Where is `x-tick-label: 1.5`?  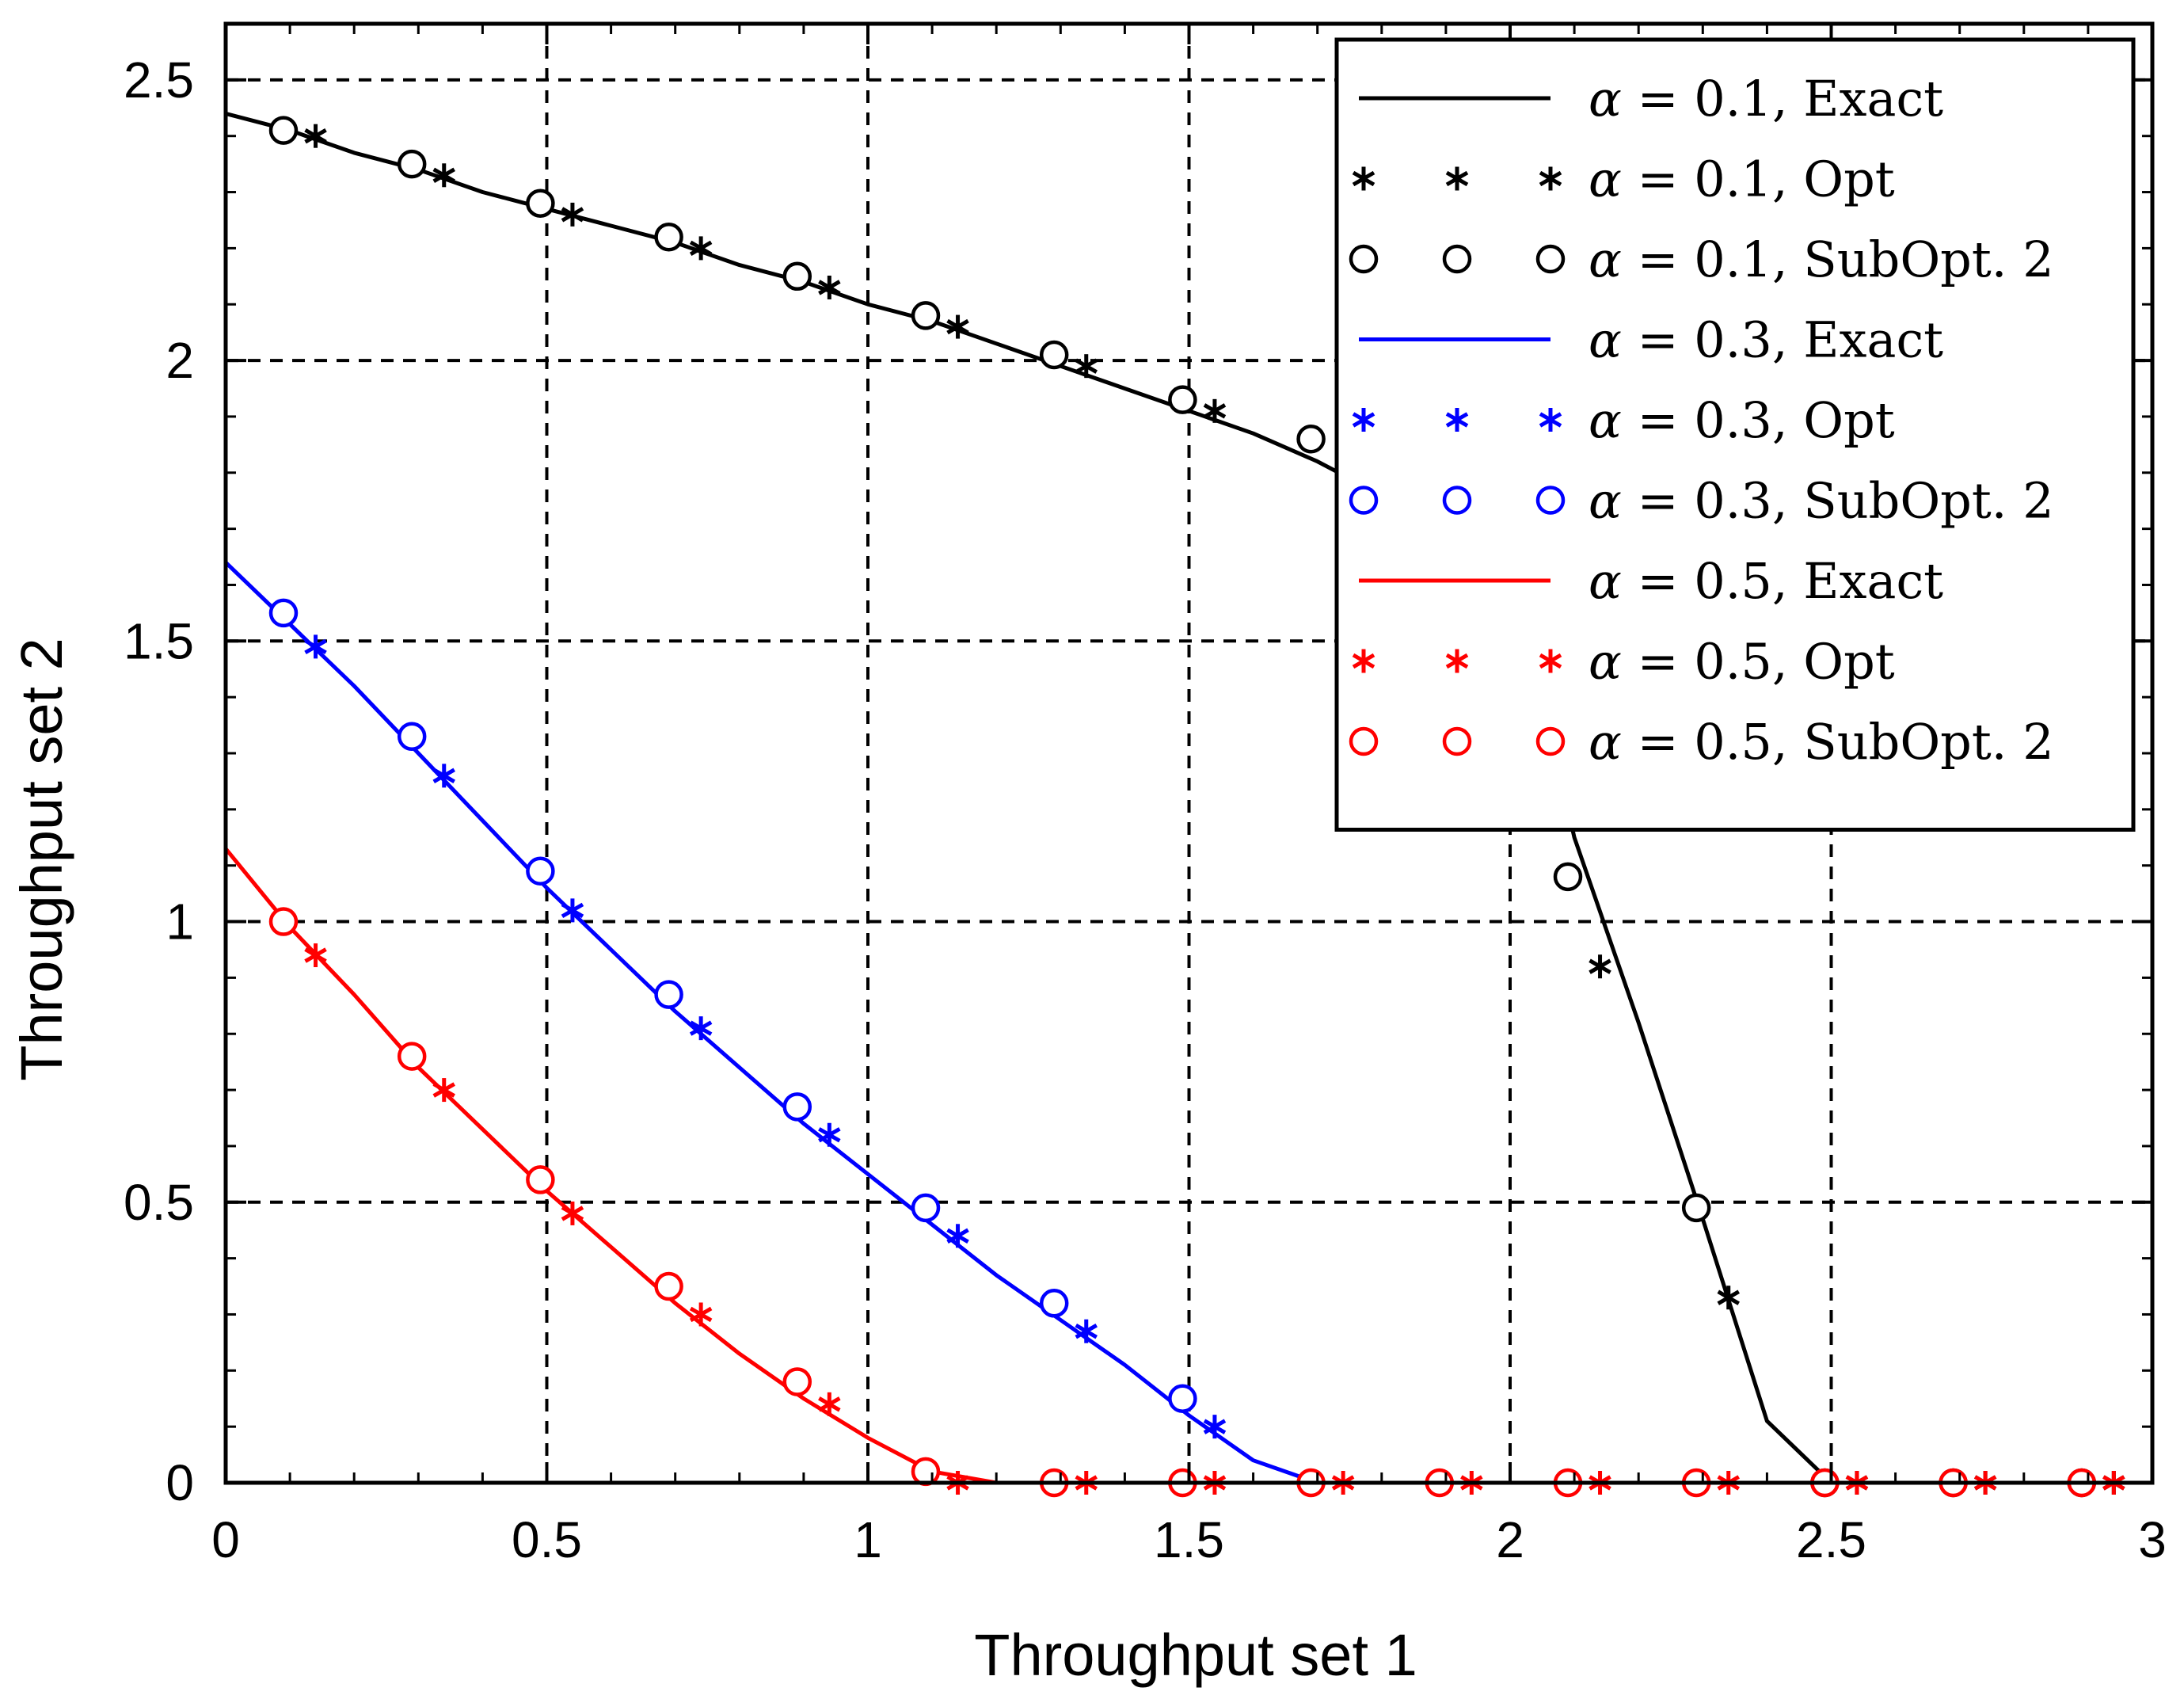
x-tick-label: 1.5 is located at coordinates (1189, 1539).